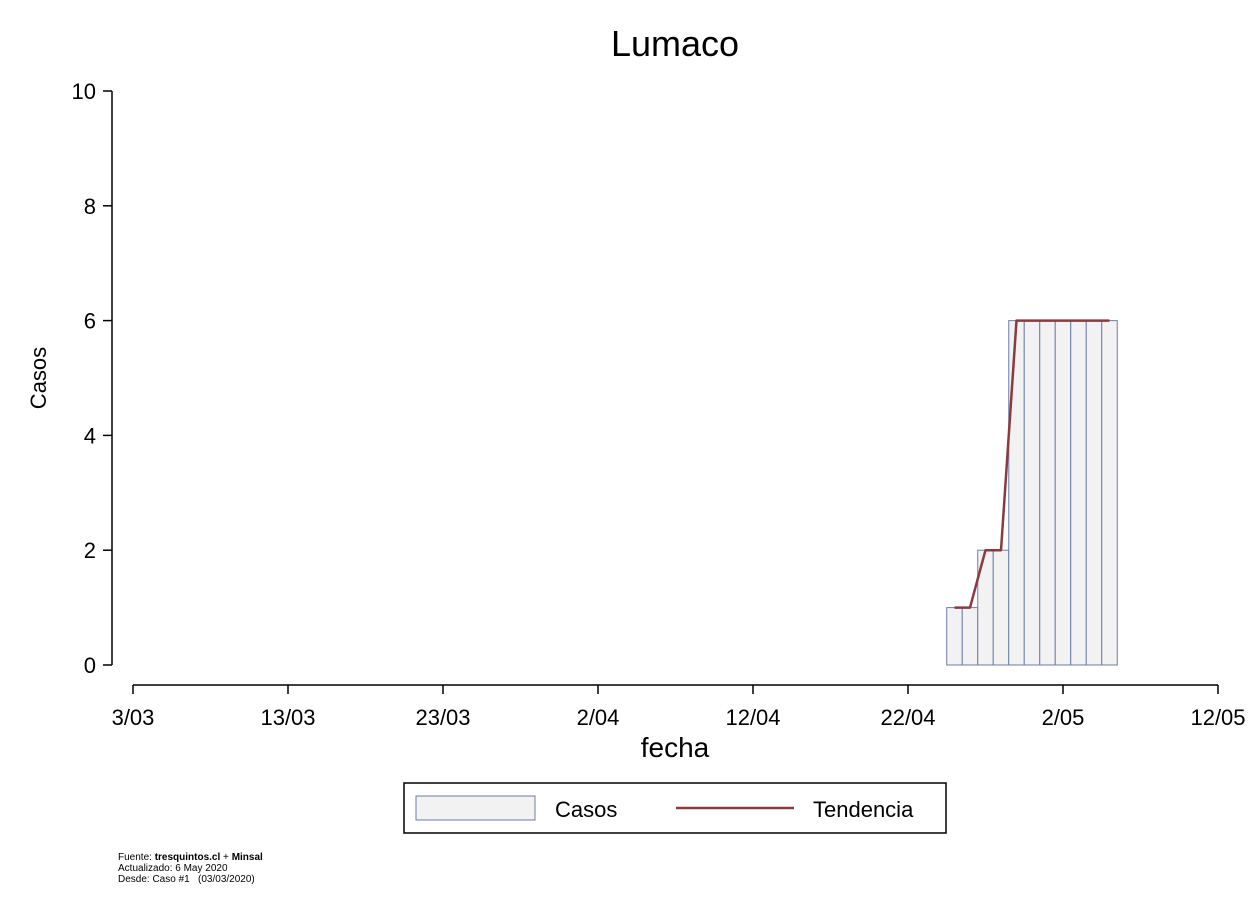 This screenshot has height=916, width=1260. Describe the element at coordinates (863, 809) in the screenshot. I see `legend-label-tendencia: Tendencia` at that location.